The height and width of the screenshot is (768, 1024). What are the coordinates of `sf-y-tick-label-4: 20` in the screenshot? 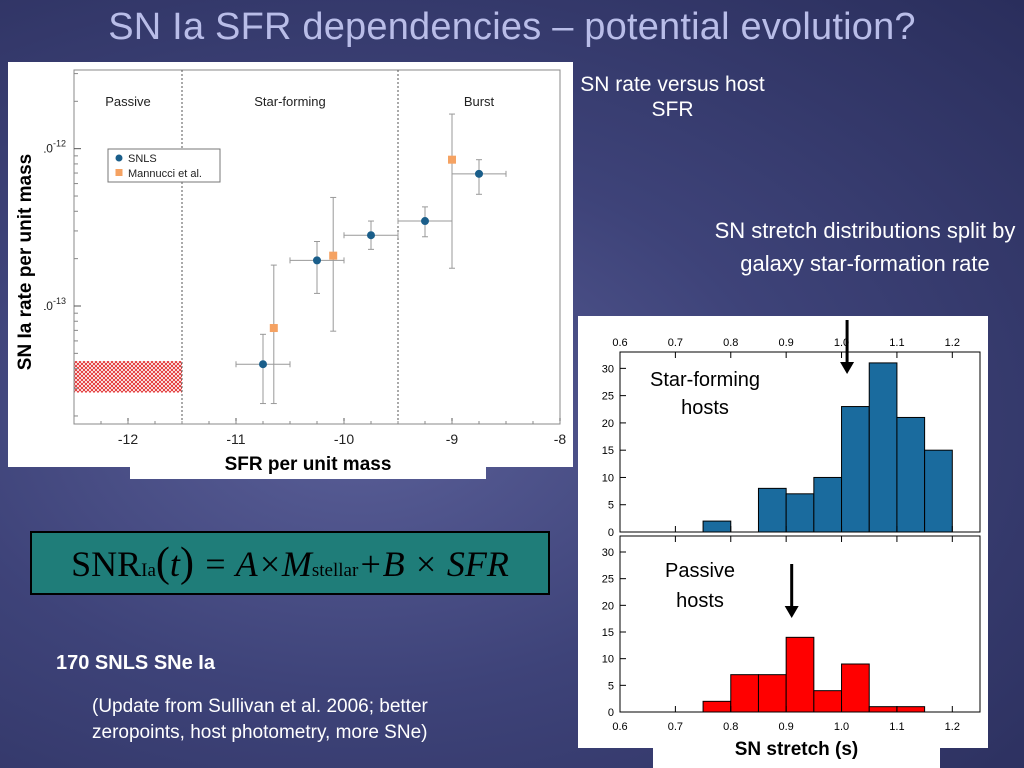 It's located at (608, 424).